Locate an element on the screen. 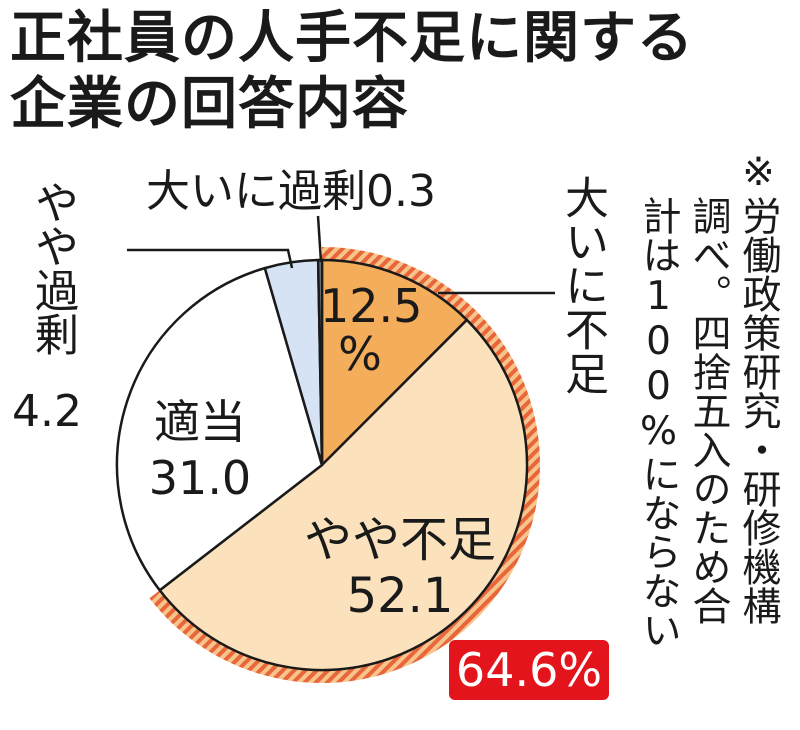 This screenshot has height=730, width=800. slice-label-great-shortage: 12.5 % is located at coordinates (371, 330).